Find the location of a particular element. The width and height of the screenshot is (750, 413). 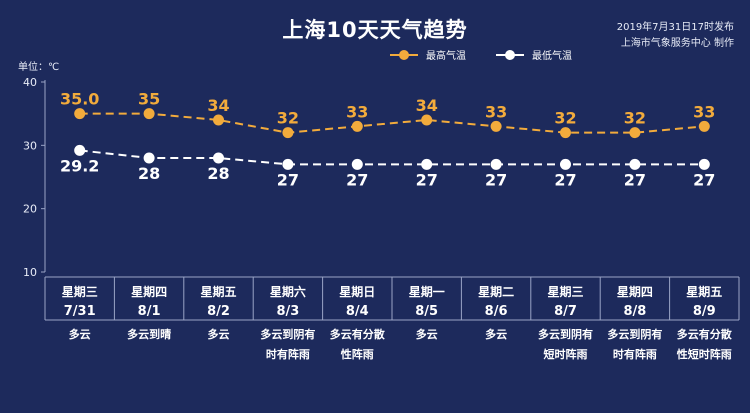

date-tick-label: 8/6 is located at coordinates (496, 311).